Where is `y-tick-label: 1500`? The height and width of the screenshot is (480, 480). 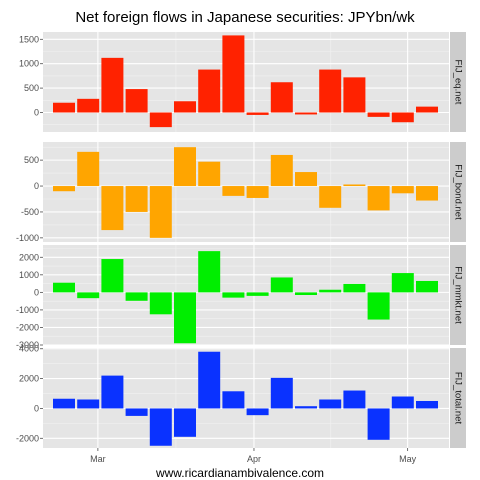 y-tick-label: 1500 is located at coordinates (29, 39).